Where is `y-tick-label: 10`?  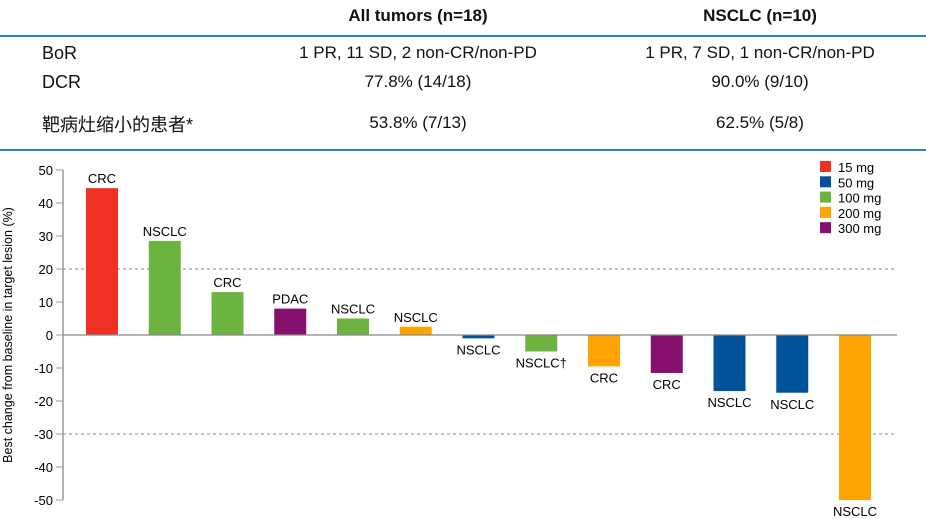 y-tick-label: 10 is located at coordinates (46, 302).